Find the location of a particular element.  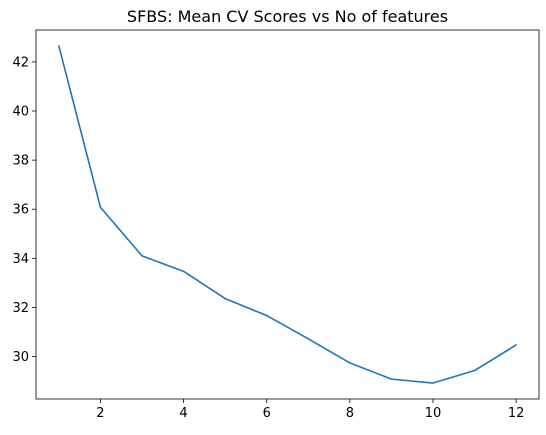

x-tick-label: 8 is located at coordinates (350, 413).